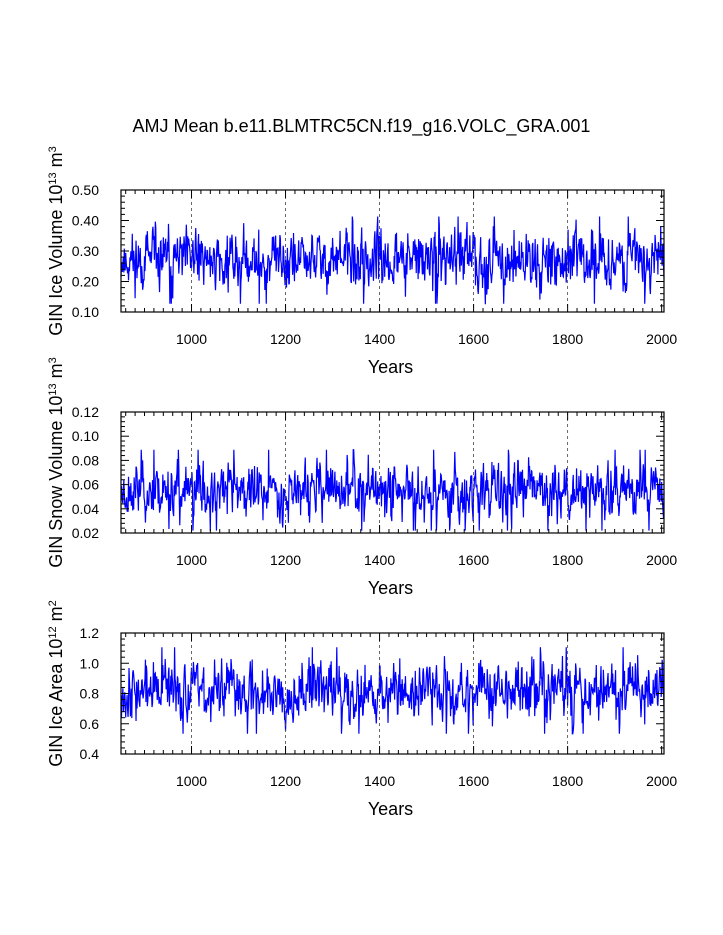 This screenshot has height=935, width=723. What do you see at coordinates (56, 683) in the screenshot?
I see `y-axis-label: GIN Ice Area 1012 m2` at bounding box center [56, 683].